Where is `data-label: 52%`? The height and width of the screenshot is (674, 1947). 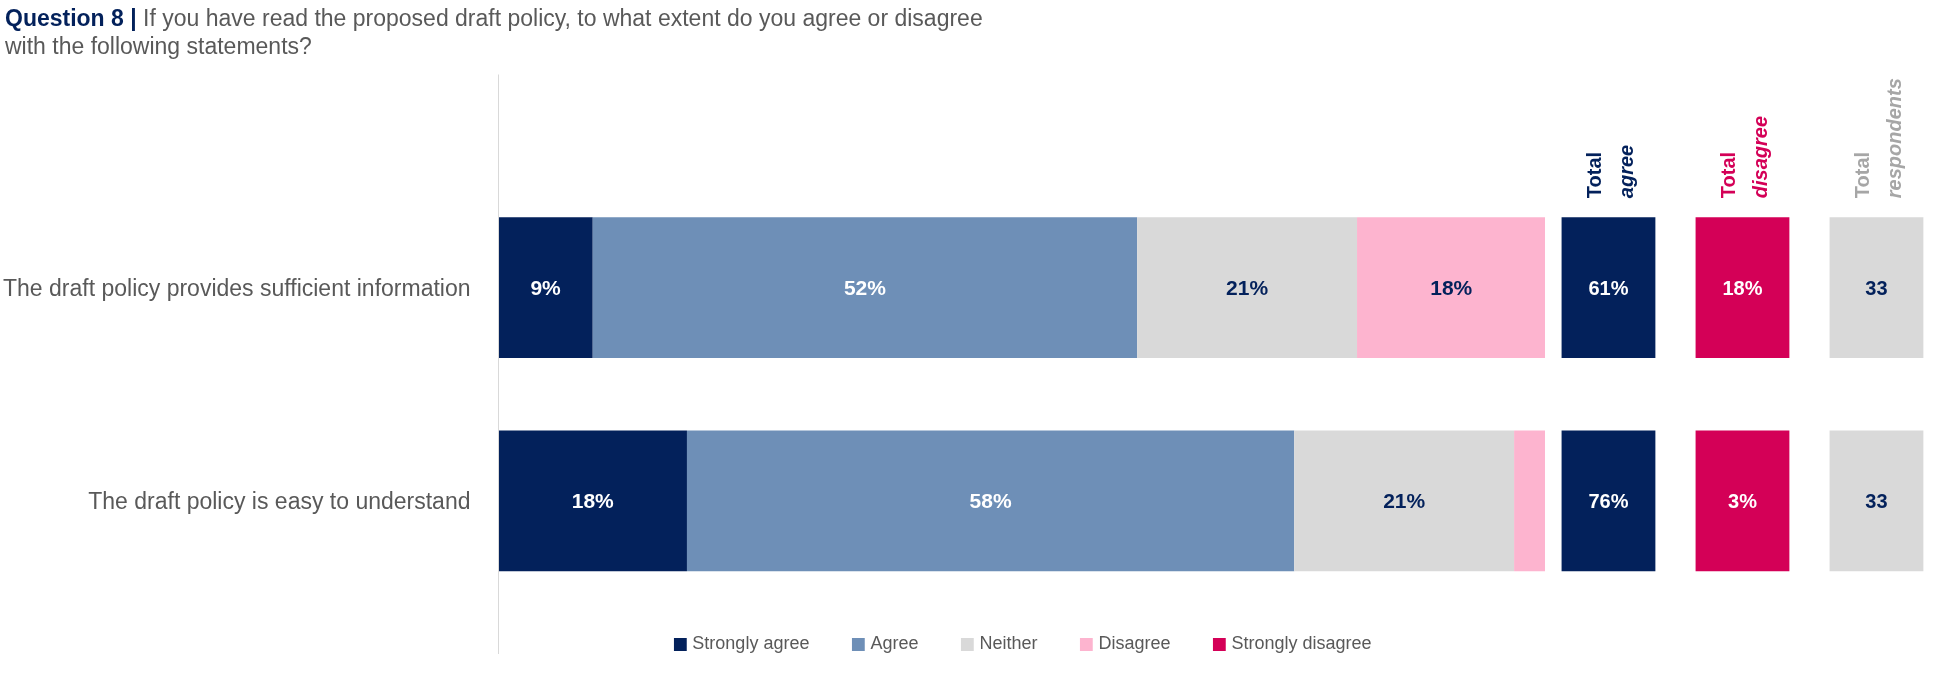
data-label: 52% is located at coordinates (865, 288).